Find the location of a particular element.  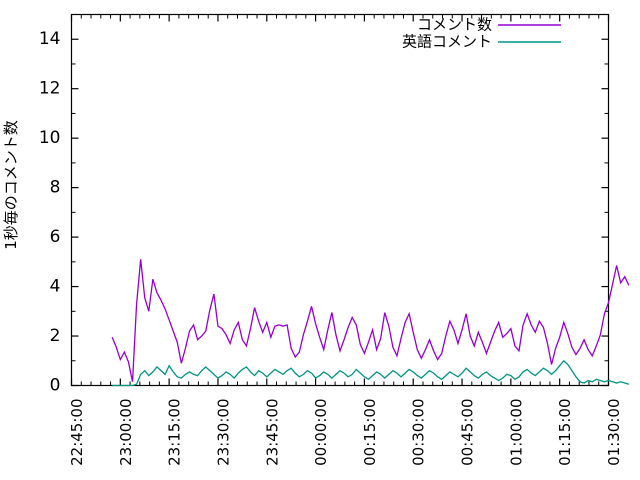

y-tick-label: 8 is located at coordinates (55, 188).